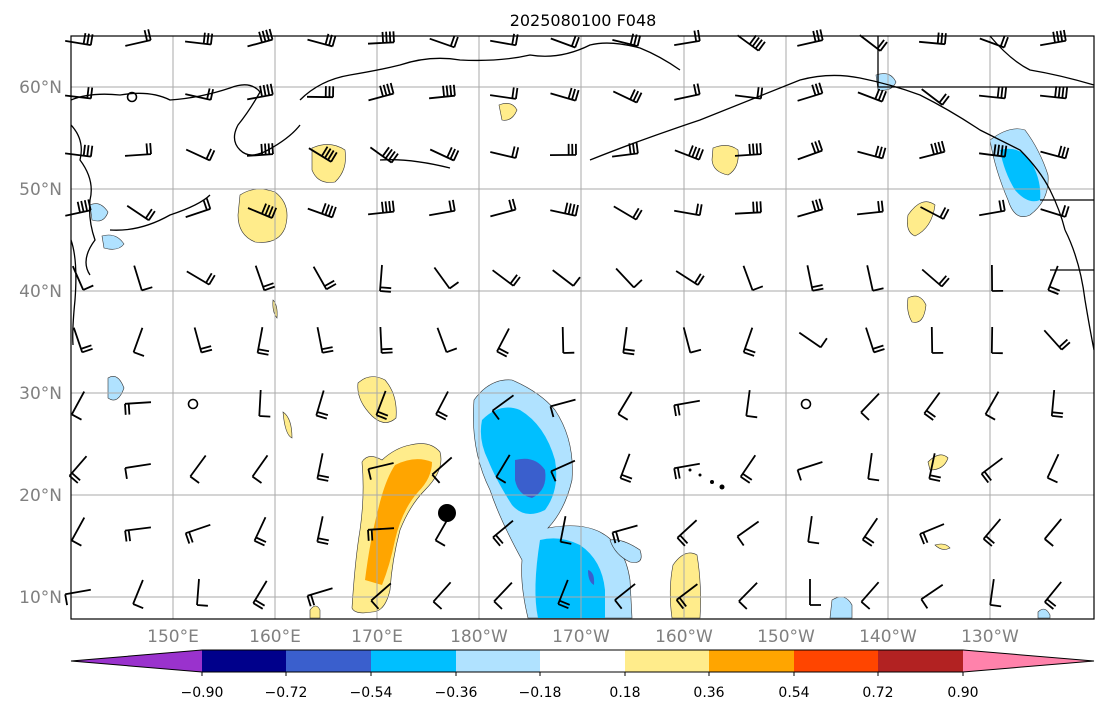 This screenshot has width=1105, height=712. What do you see at coordinates (684, 637) in the screenshot?
I see `lon-label: 160°W` at bounding box center [684, 637].